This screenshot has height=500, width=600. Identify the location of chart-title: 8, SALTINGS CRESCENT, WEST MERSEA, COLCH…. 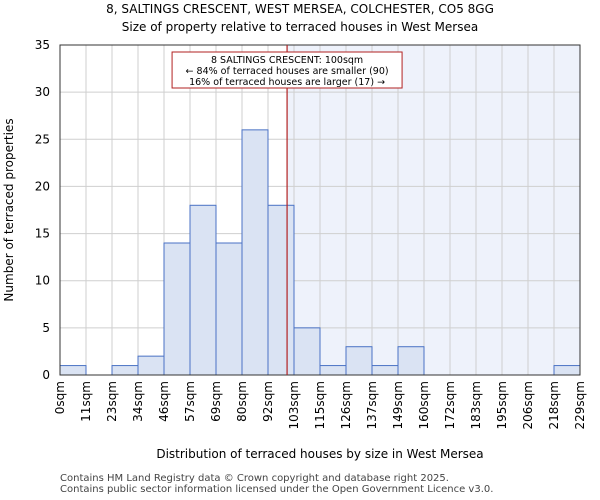
(300, 9).